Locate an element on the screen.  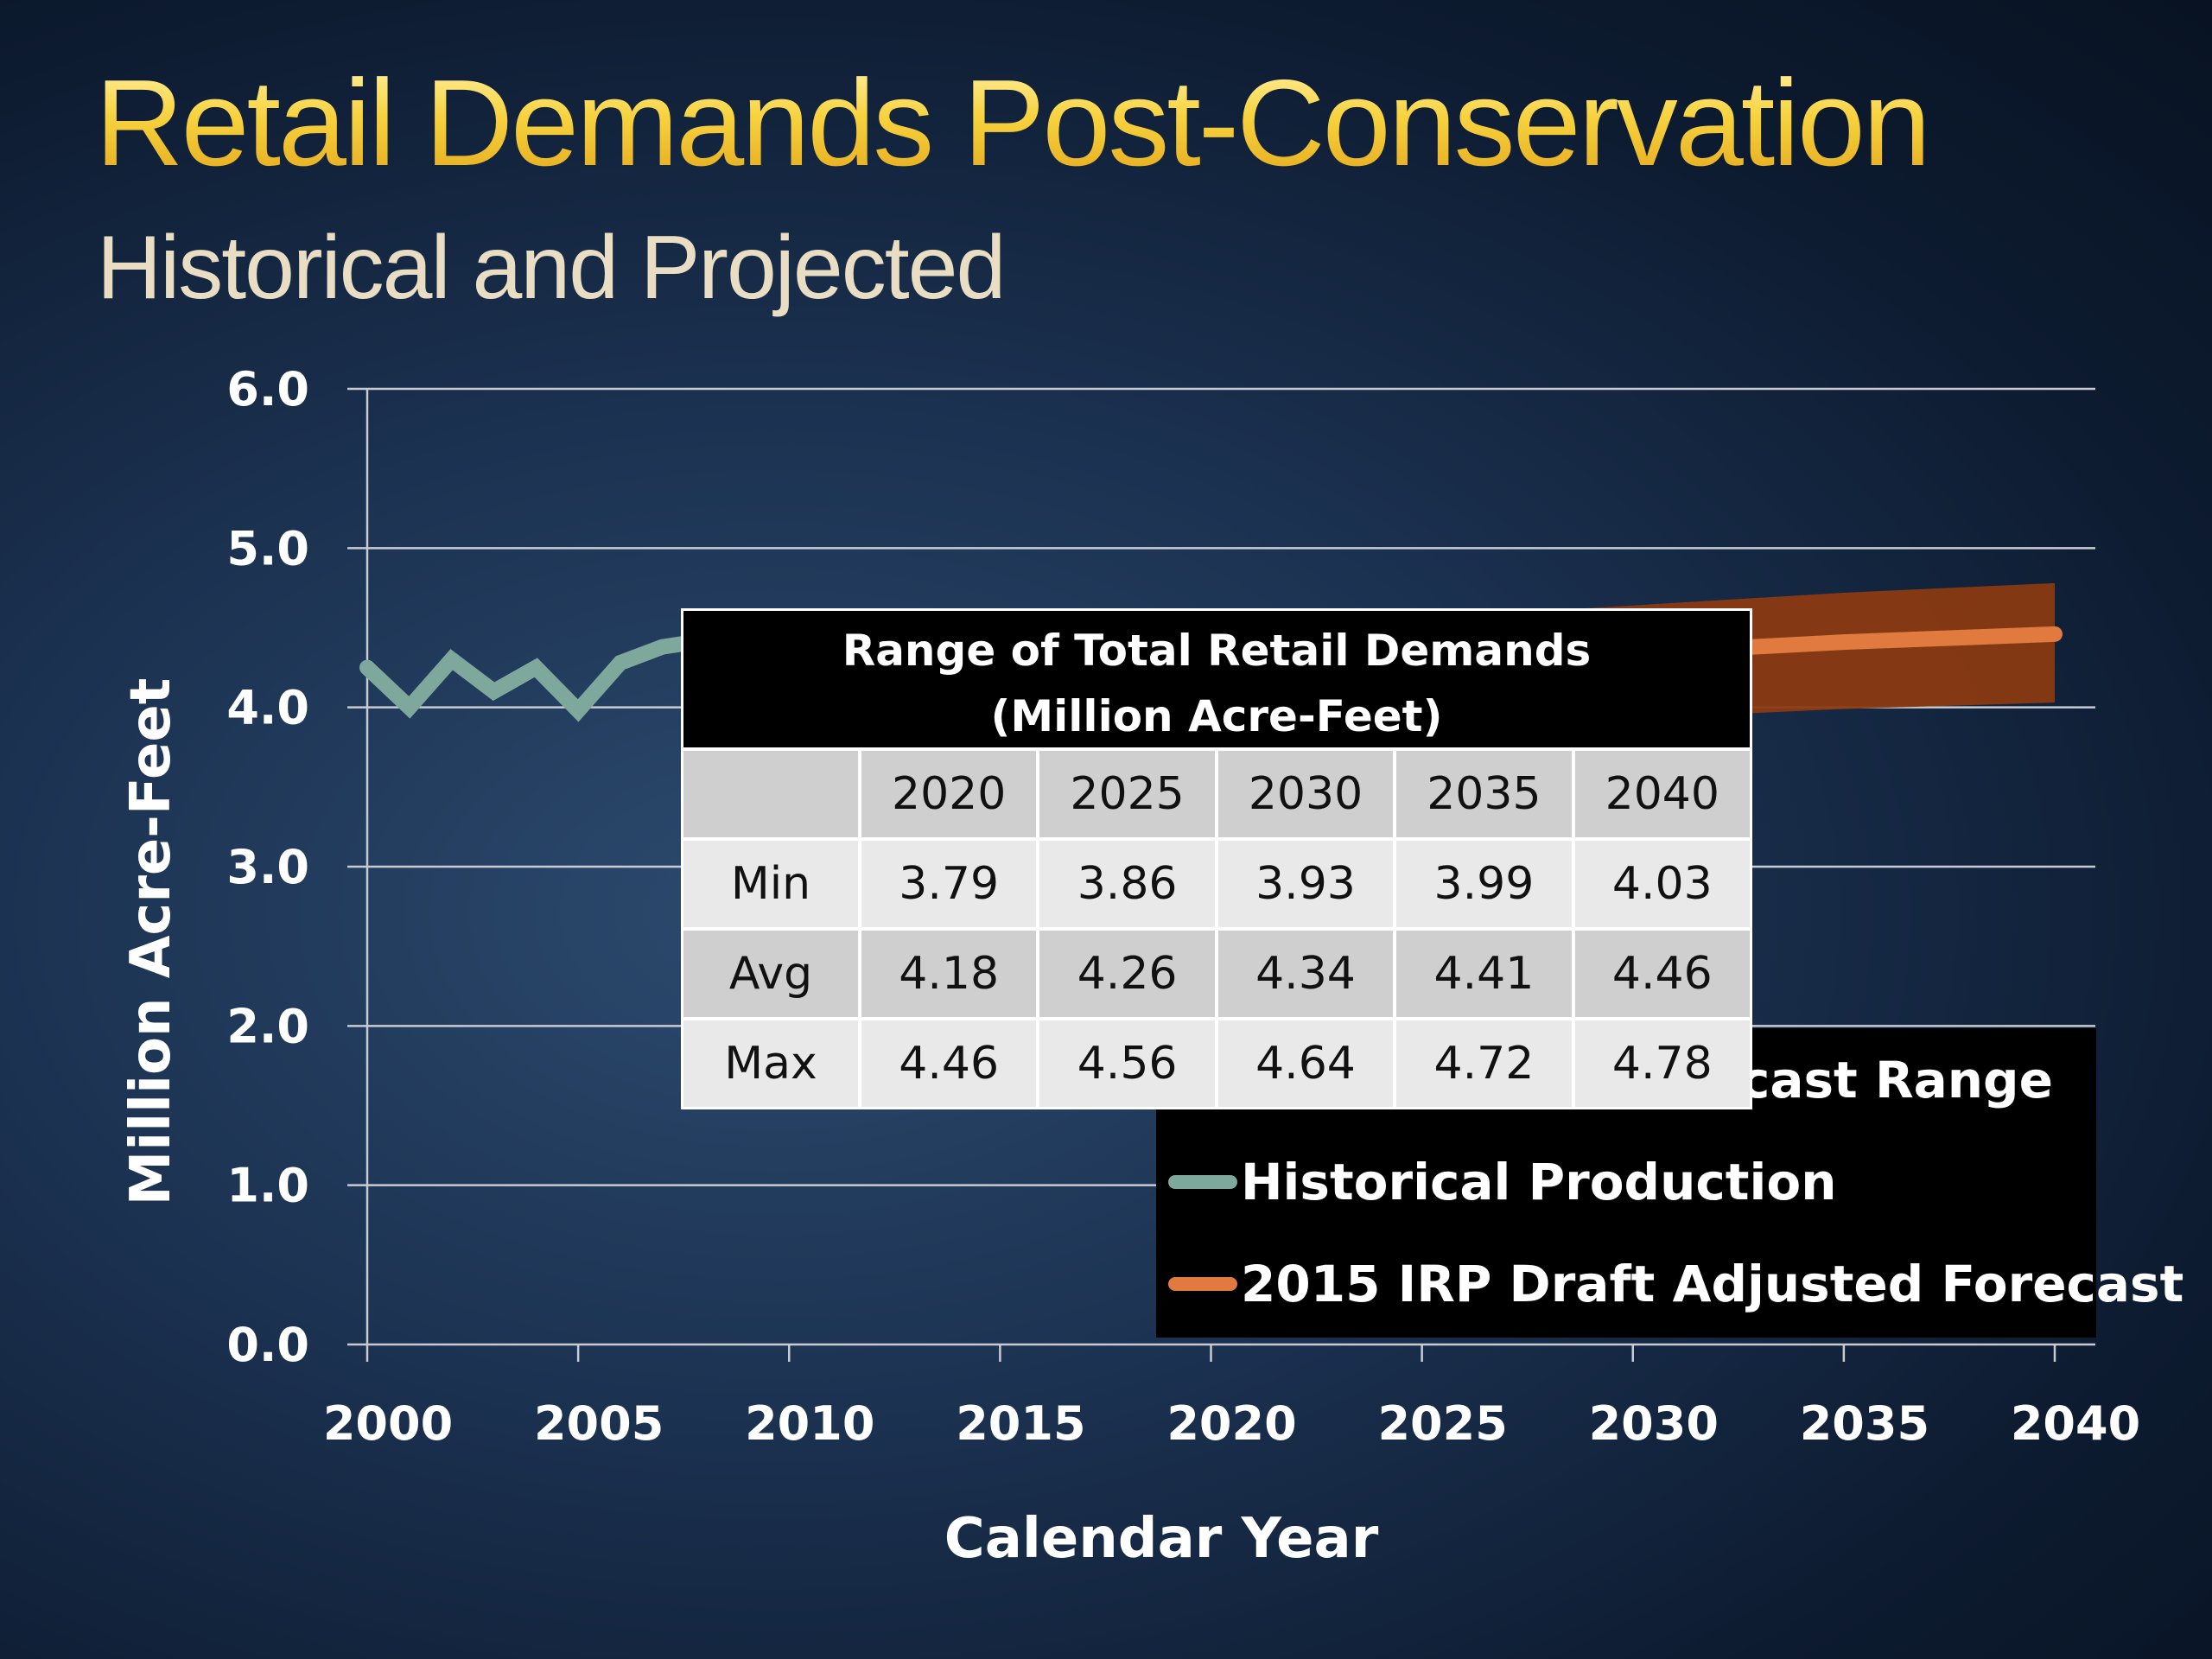
table-cell: 3.93 is located at coordinates (1305, 884).